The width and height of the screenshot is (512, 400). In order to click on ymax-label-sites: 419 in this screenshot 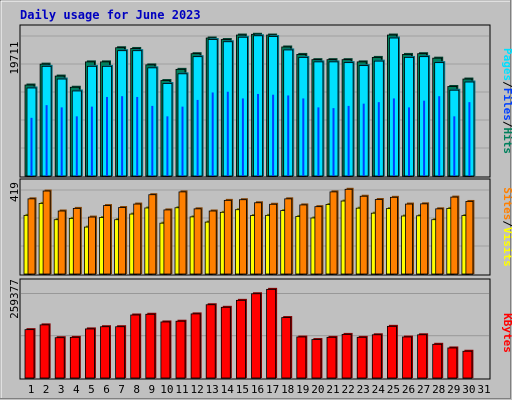, I will do `click(14, 192)`.